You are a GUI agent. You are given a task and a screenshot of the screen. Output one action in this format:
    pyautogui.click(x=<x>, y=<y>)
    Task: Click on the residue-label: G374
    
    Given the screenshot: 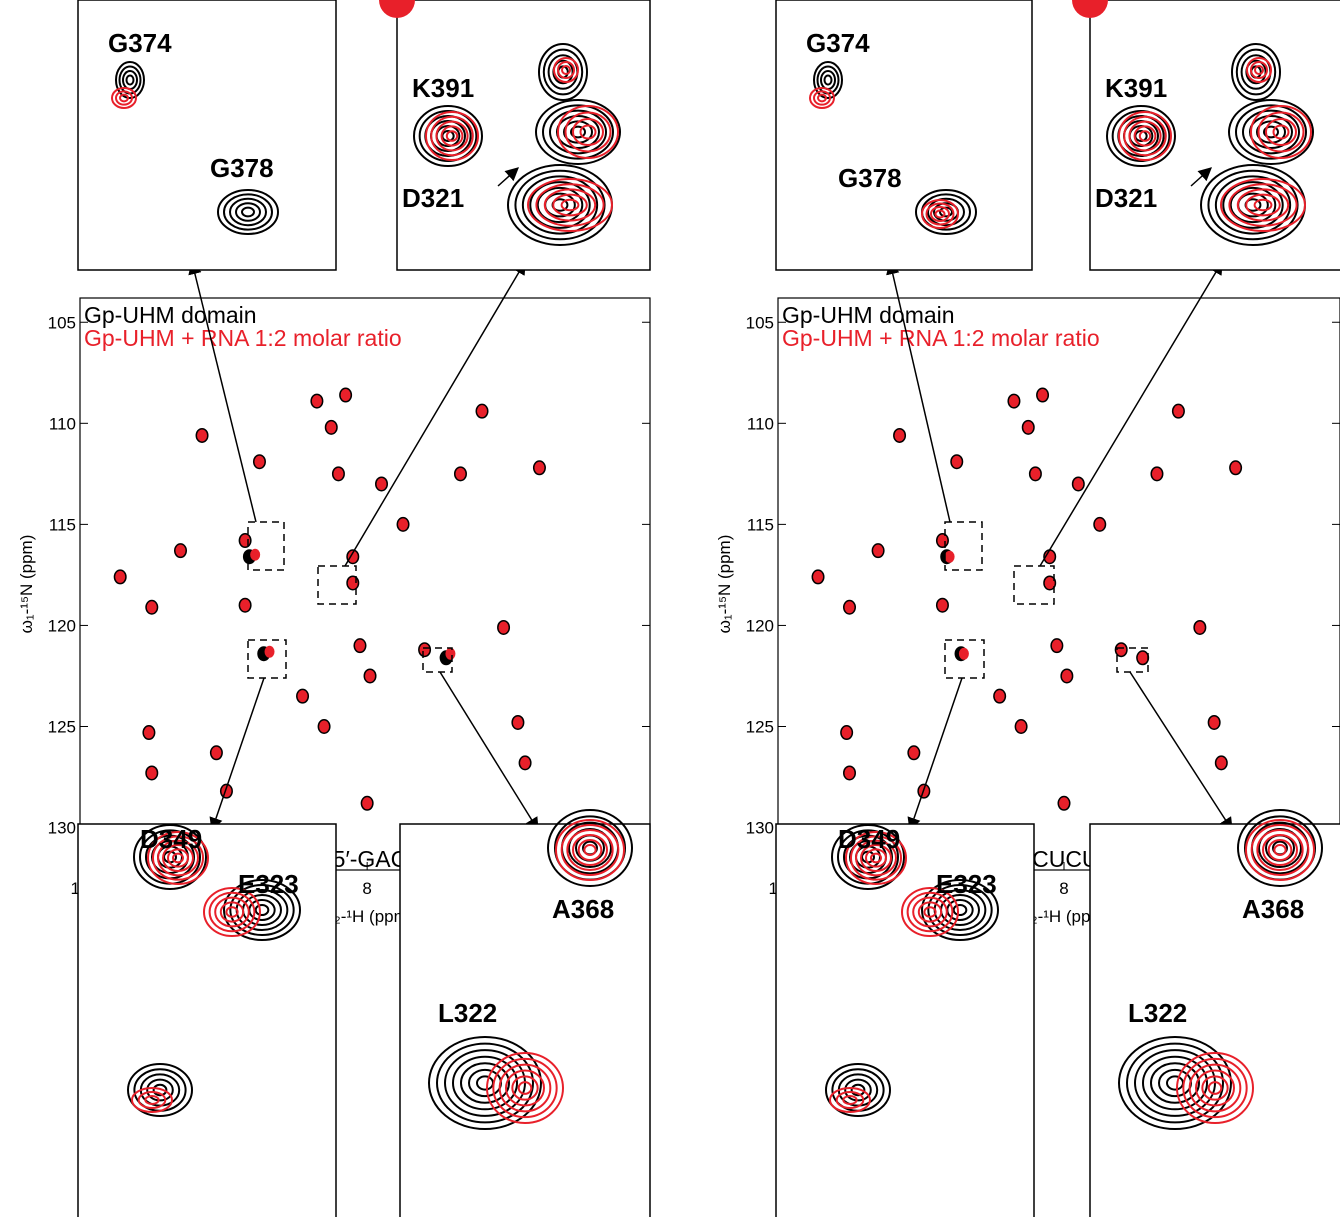 What is the action you would take?
    pyautogui.click(x=838, y=43)
    